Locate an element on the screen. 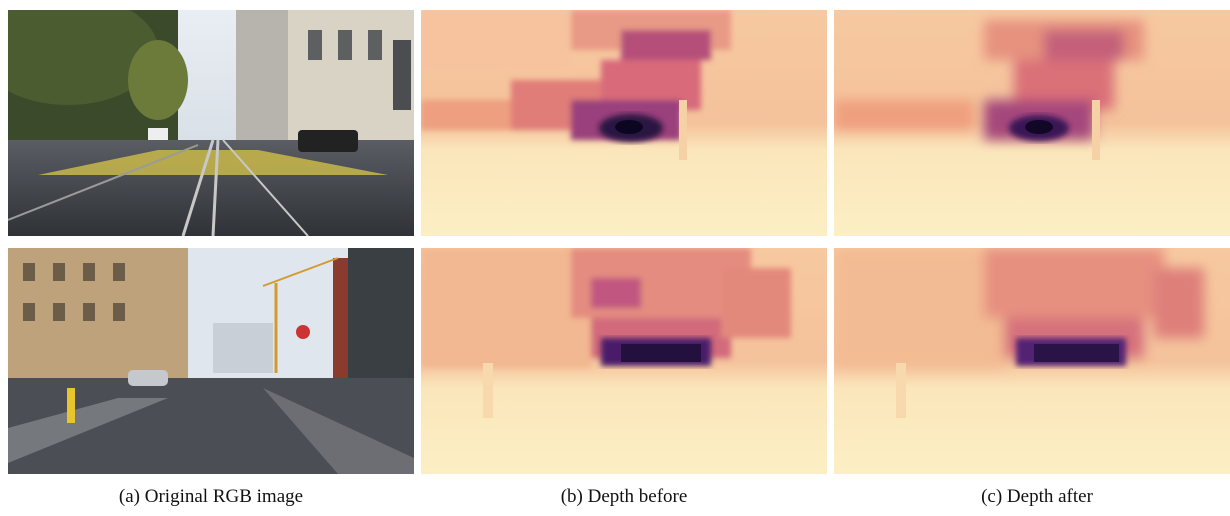  caption-a: (a) Original RGB image is located at coordinates (211, 496).